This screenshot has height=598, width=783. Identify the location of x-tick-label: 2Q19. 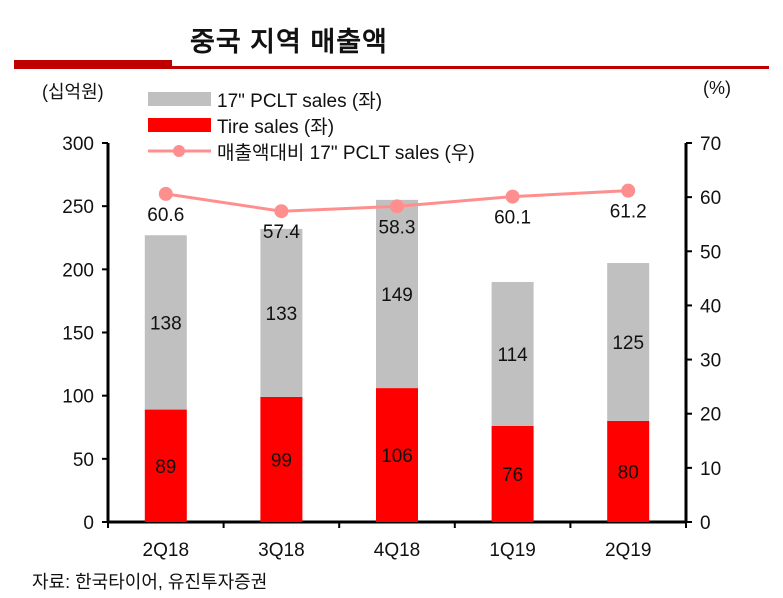
(628, 550).